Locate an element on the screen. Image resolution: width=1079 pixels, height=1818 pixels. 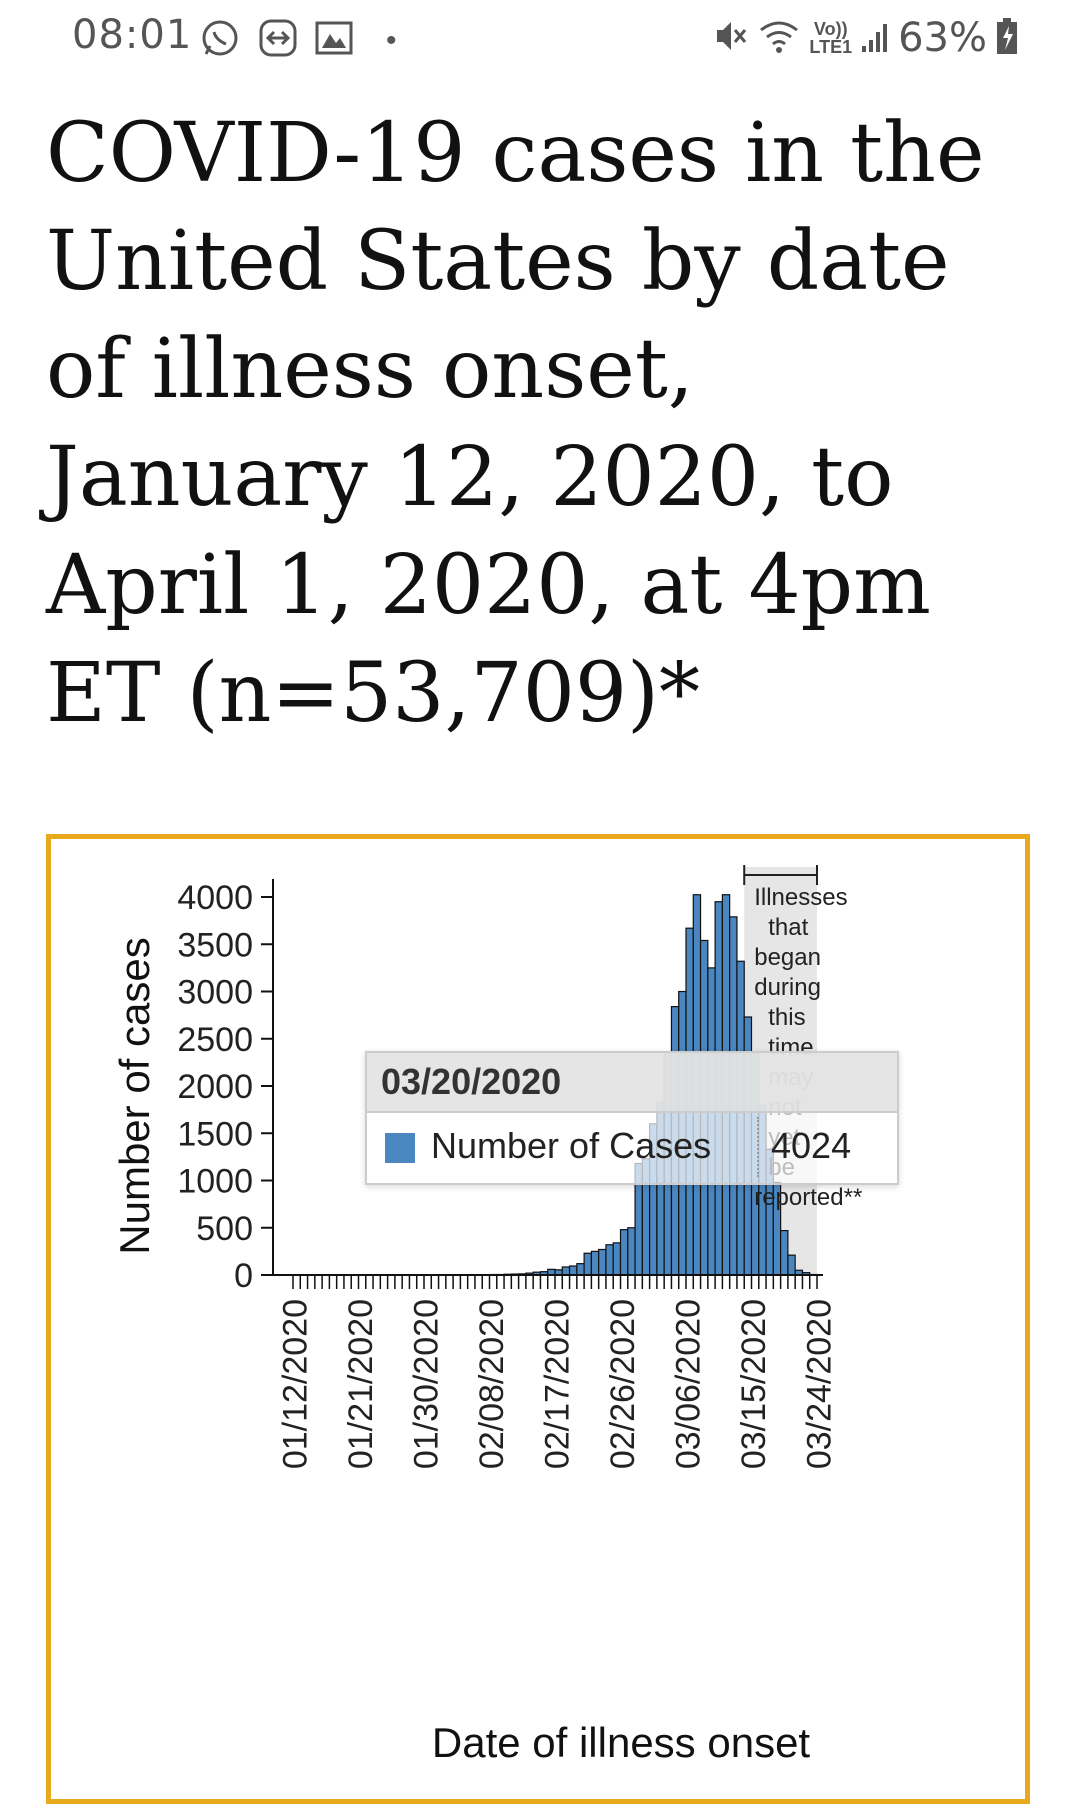
unreported-annotation-word: that is located at coordinates (788, 927).